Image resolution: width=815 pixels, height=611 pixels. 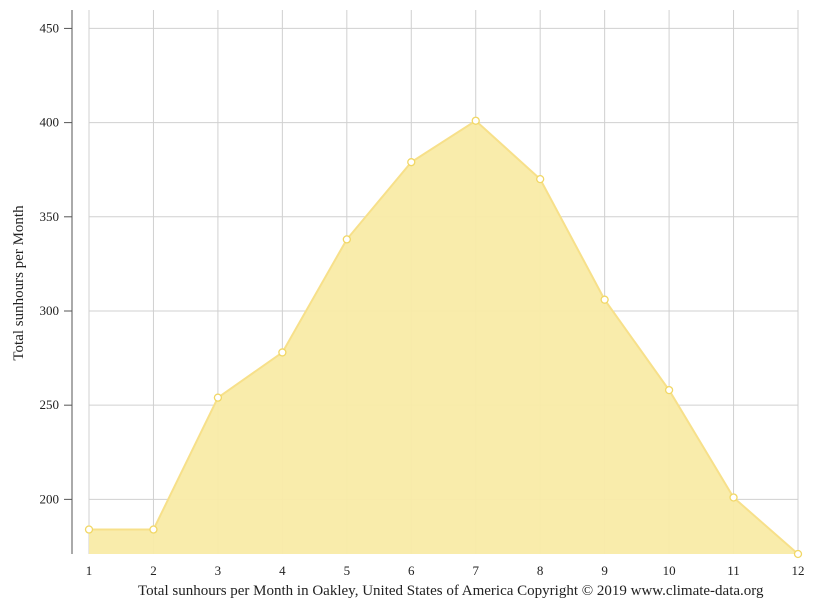 What do you see at coordinates (475, 570) in the screenshot?
I see `x-tick-label: 7` at bounding box center [475, 570].